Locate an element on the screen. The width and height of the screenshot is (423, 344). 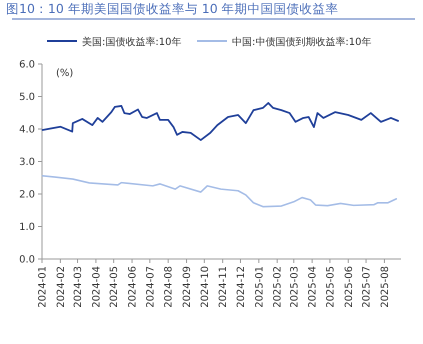
legend-label: 美国:国债收益率:10年 is located at coordinates (132, 42).